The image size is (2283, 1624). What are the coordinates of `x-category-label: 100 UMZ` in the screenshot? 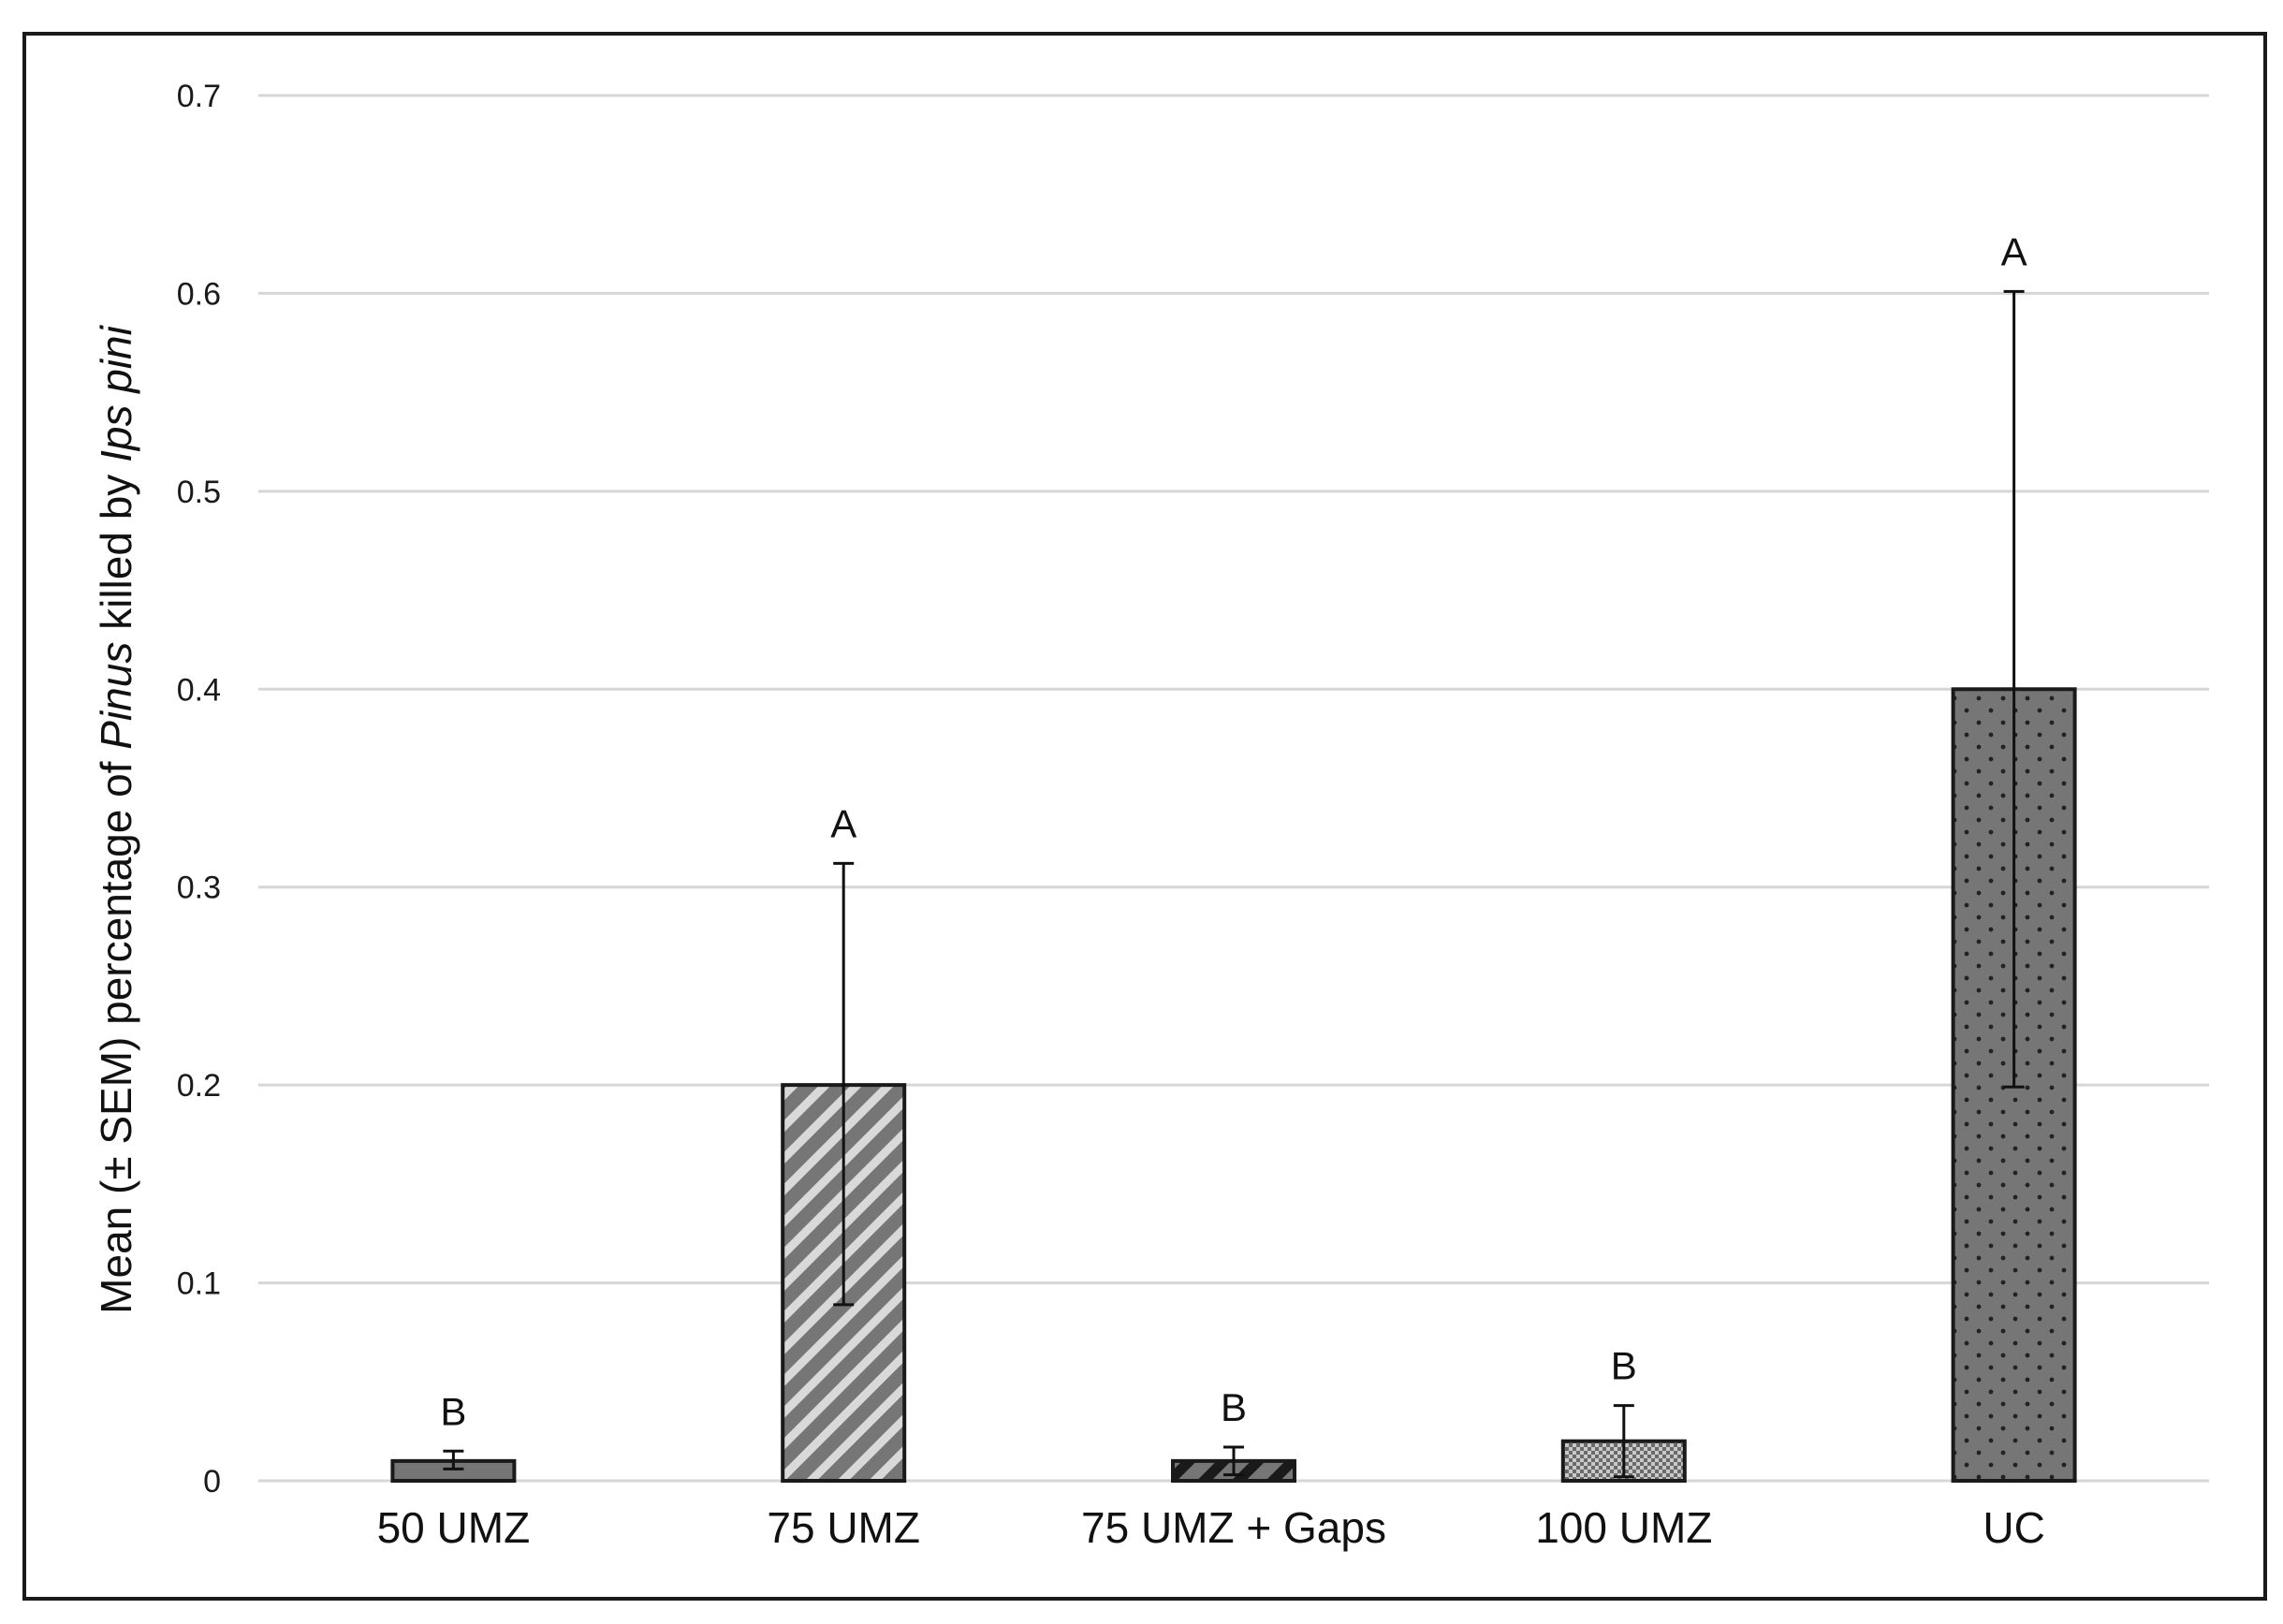 It's located at (1623, 1527).